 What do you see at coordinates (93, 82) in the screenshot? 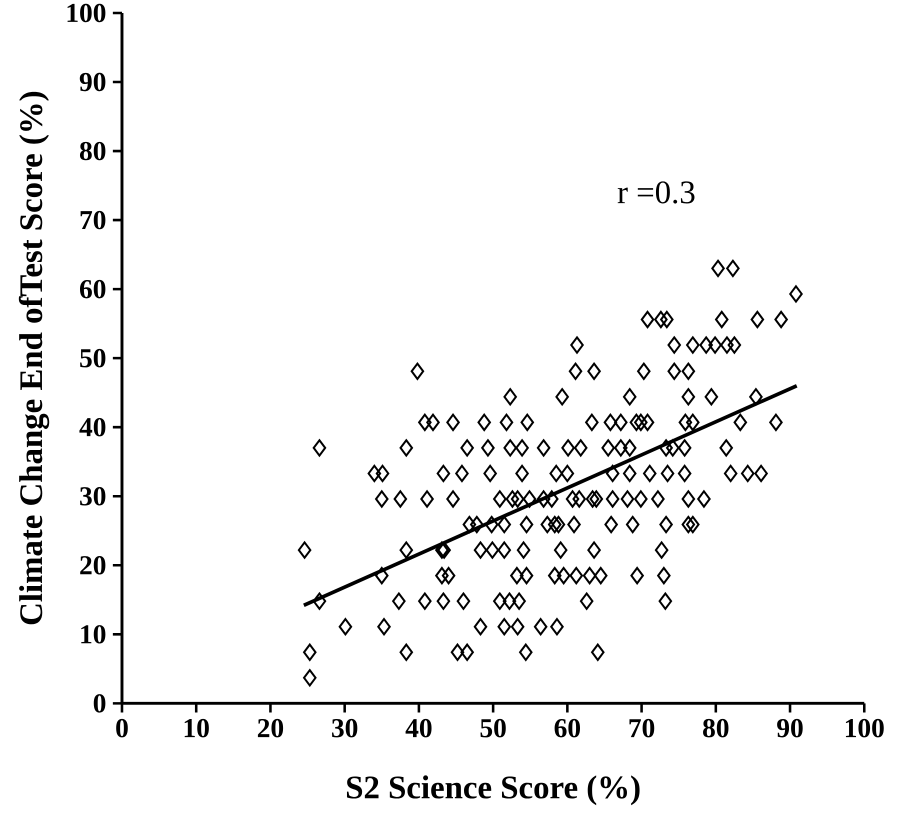
I see `y-tick-label: 90` at bounding box center [93, 82].